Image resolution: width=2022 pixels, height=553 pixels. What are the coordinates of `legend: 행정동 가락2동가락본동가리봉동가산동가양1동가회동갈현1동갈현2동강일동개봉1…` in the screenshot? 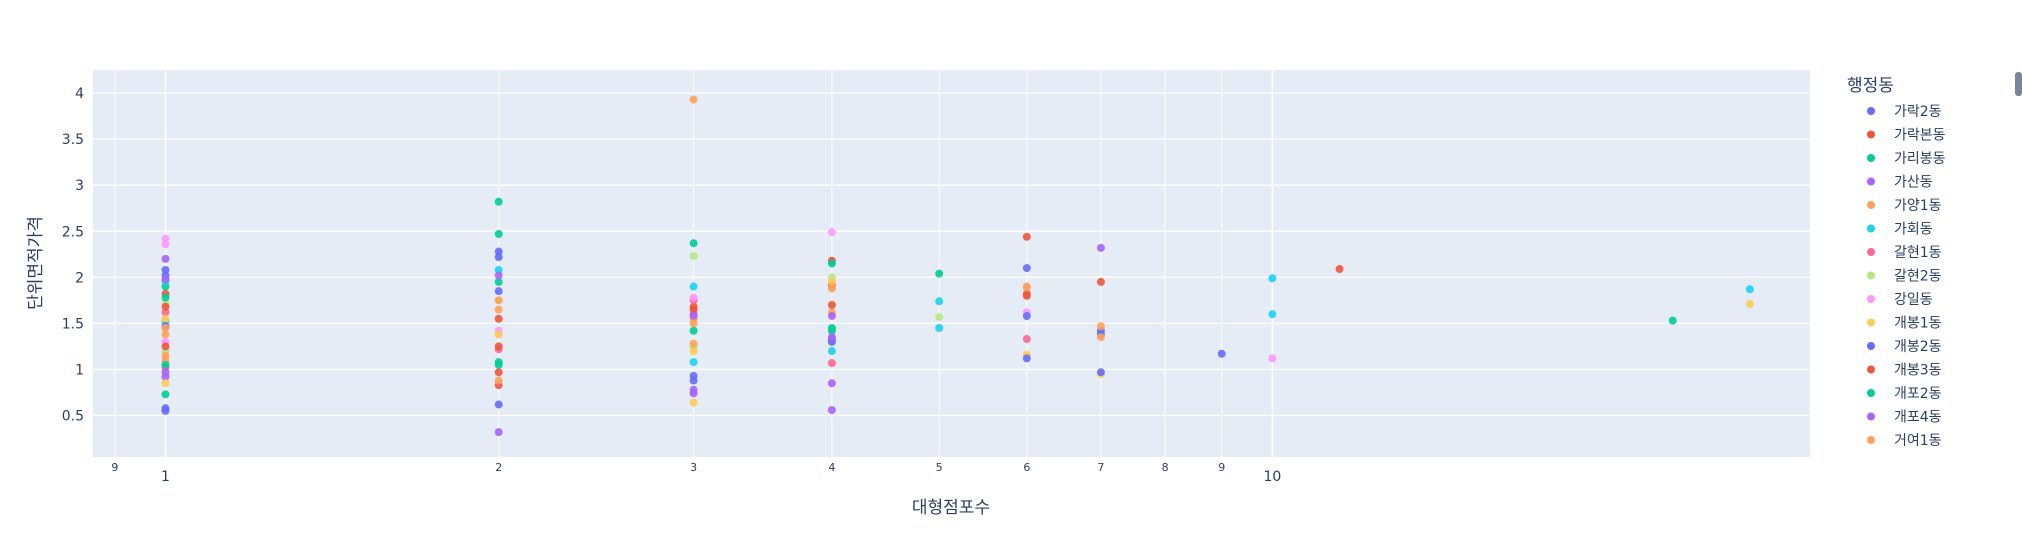 It's located at (1896, 262).